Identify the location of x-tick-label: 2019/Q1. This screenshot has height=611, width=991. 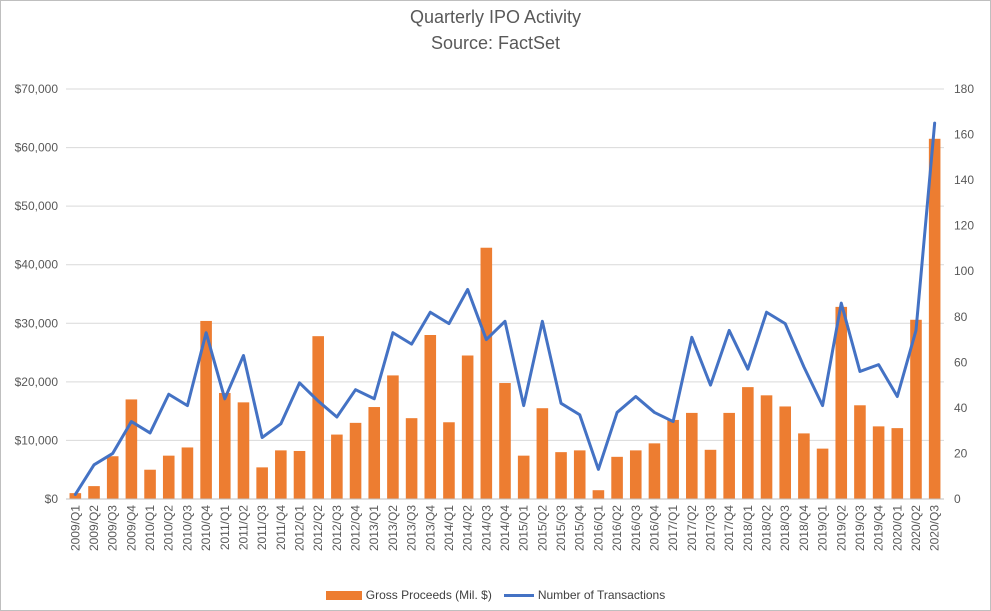
(823, 528).